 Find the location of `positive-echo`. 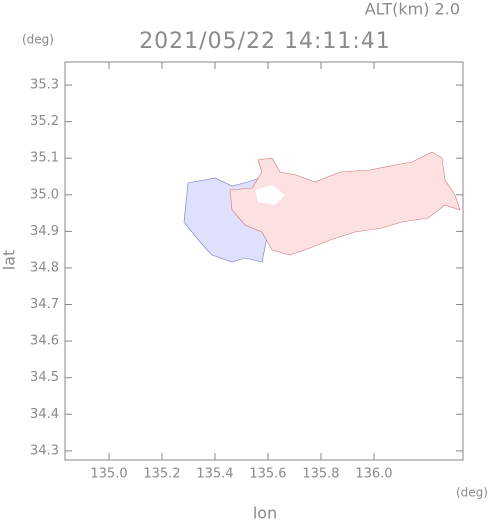

positive-echo is located at coordinates (345, 203).